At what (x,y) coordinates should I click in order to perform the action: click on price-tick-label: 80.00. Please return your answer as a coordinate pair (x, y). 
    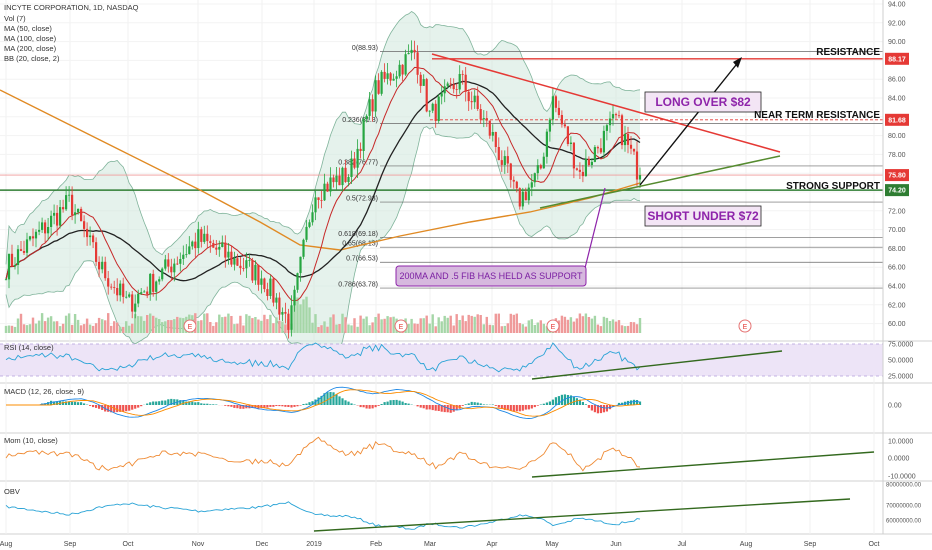
    Looking at the image, I should click on (897, 136).